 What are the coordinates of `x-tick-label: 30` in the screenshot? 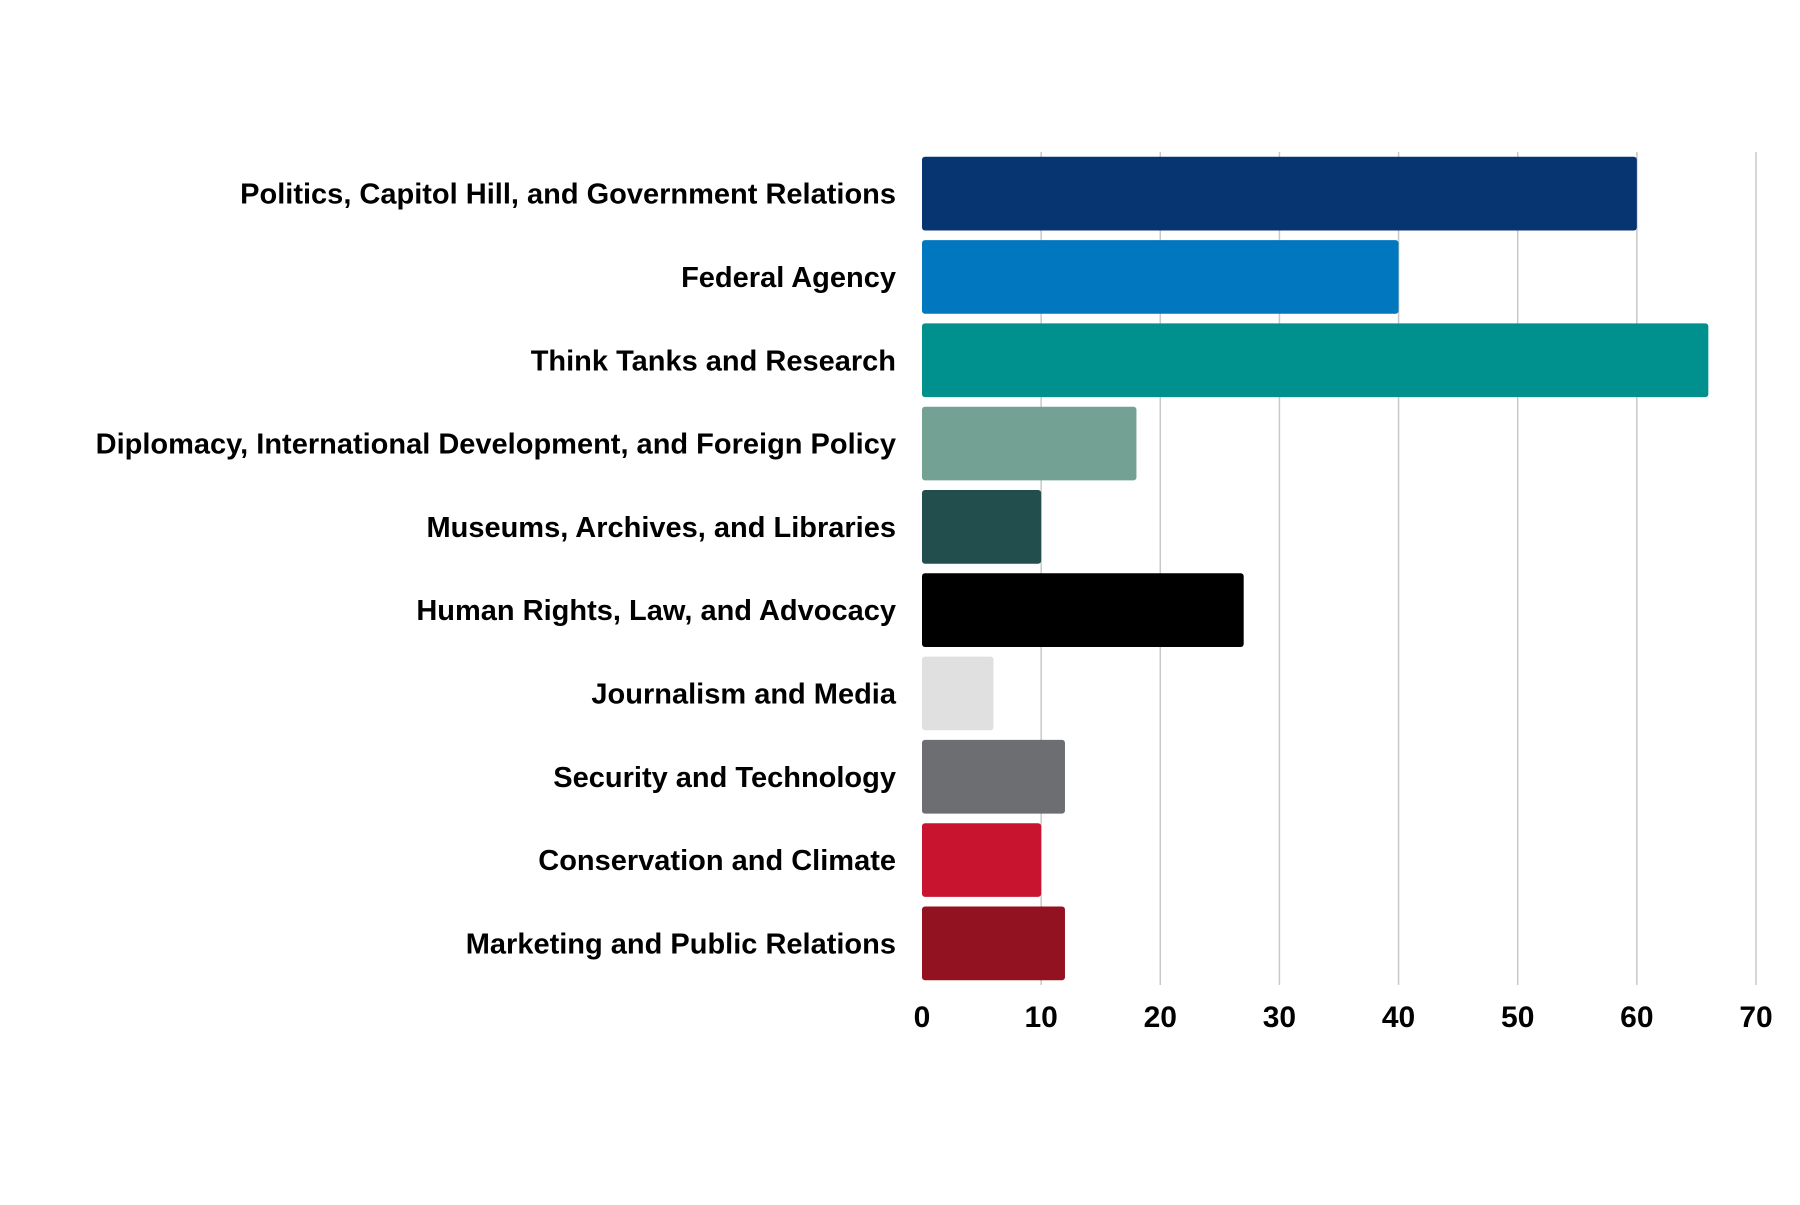 It's located at (1279, 1017).